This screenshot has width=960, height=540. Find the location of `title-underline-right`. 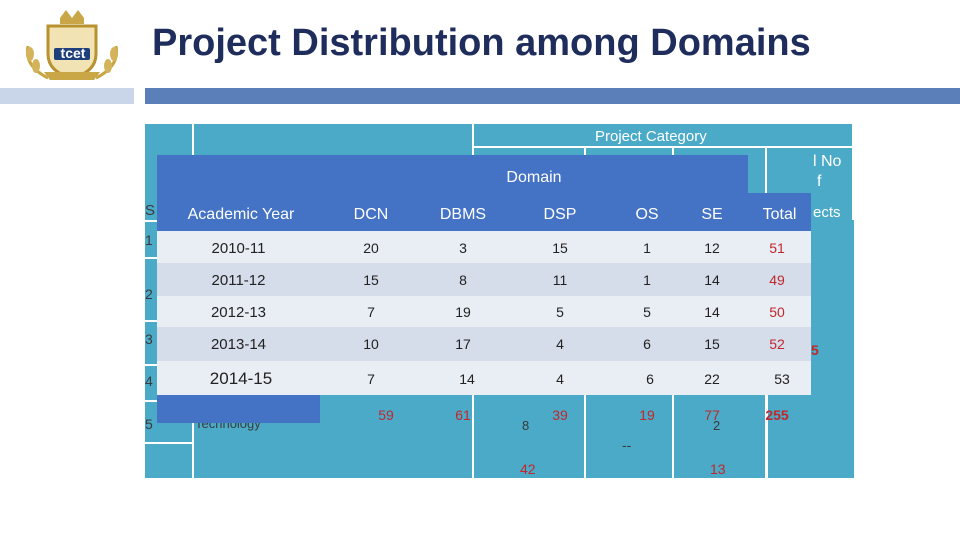

title-underline-right is located at coordinates (552, 96).